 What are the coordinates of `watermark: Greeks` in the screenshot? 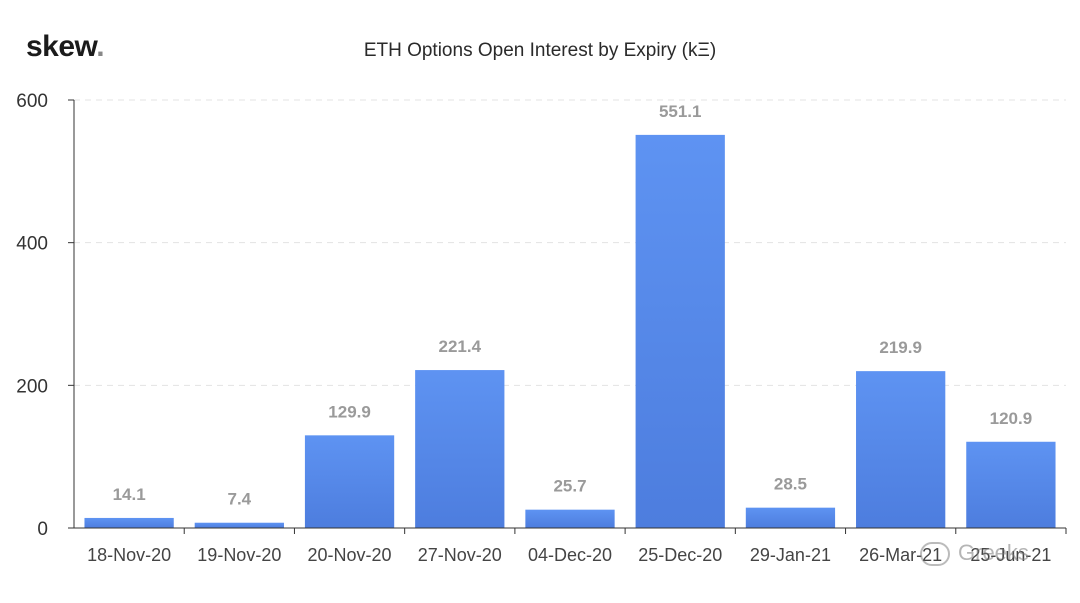 It's located at (974, 553).